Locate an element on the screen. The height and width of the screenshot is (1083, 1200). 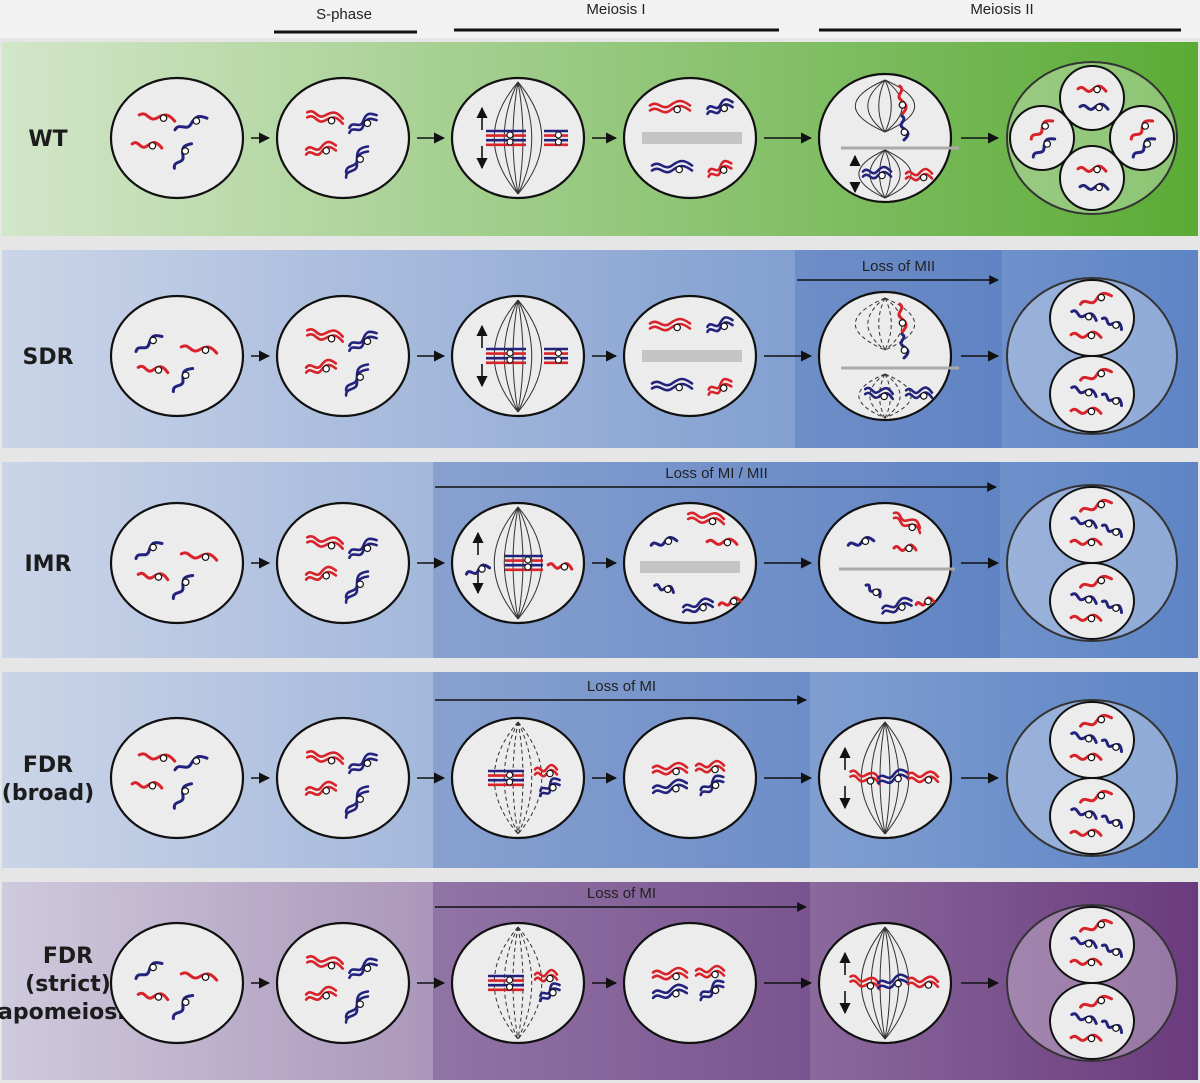
cell-mii_spindles is located at coordinates (888, 138).